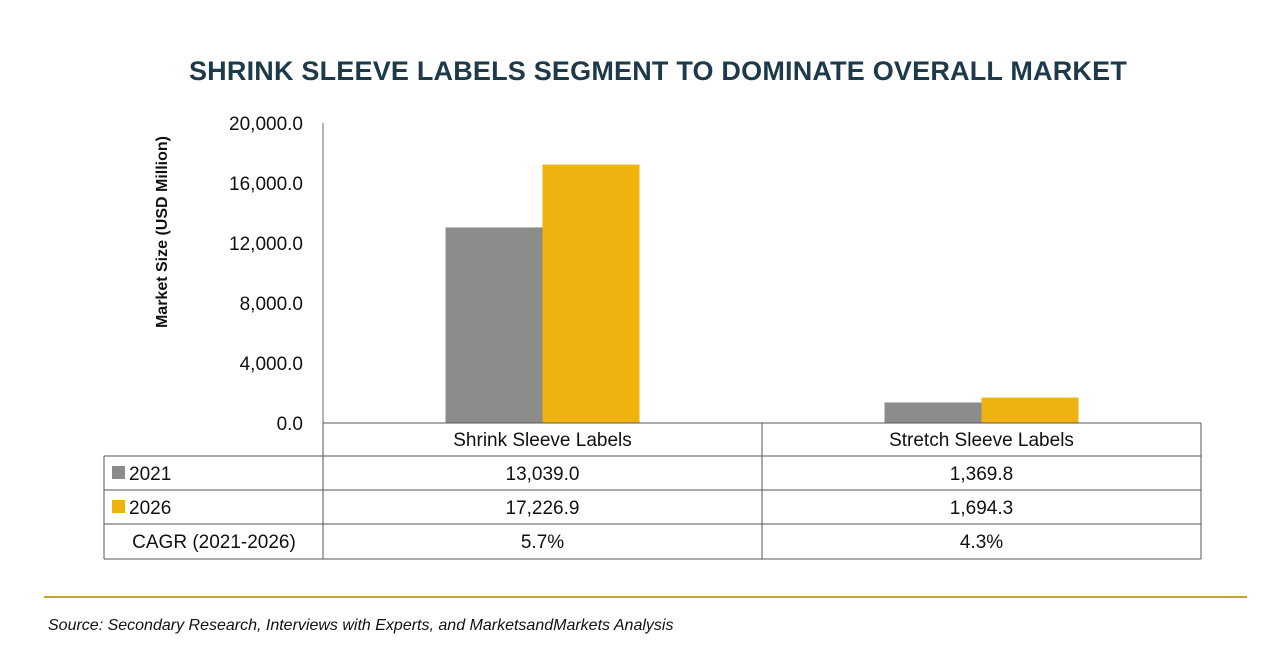  What do you see at coordinates (118, 472) in the screenshot?
I see `legend-swatch-2021` at bounding box center [118, 472].